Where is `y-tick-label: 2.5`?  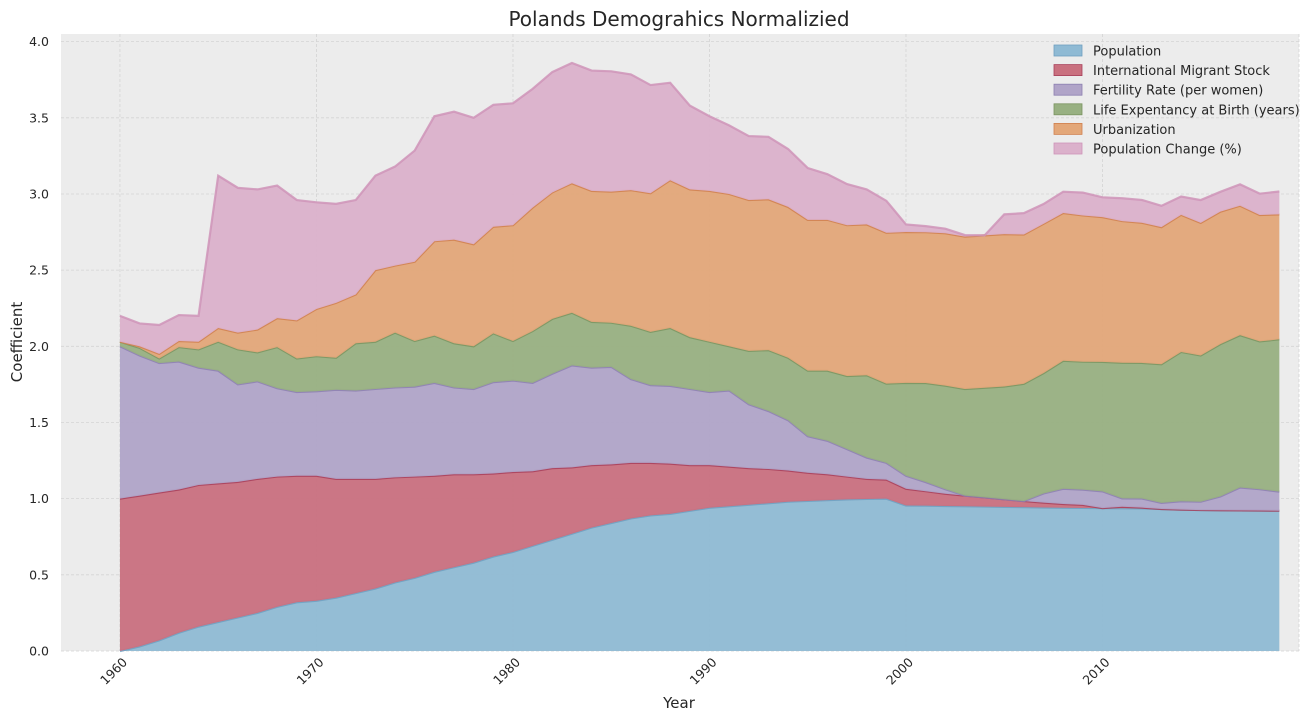 y-tick-label: 2.5 is located at coordinates (39, 270).